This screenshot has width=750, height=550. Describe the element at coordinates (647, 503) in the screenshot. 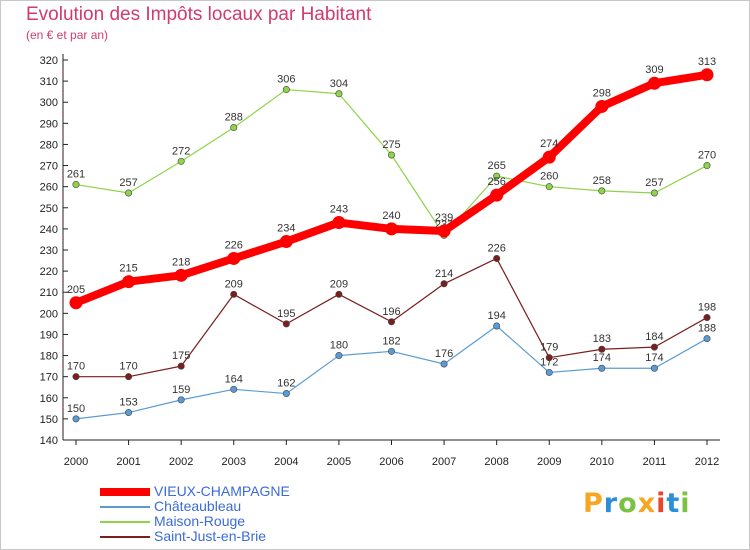

I see `logo-letter: x` at that location.